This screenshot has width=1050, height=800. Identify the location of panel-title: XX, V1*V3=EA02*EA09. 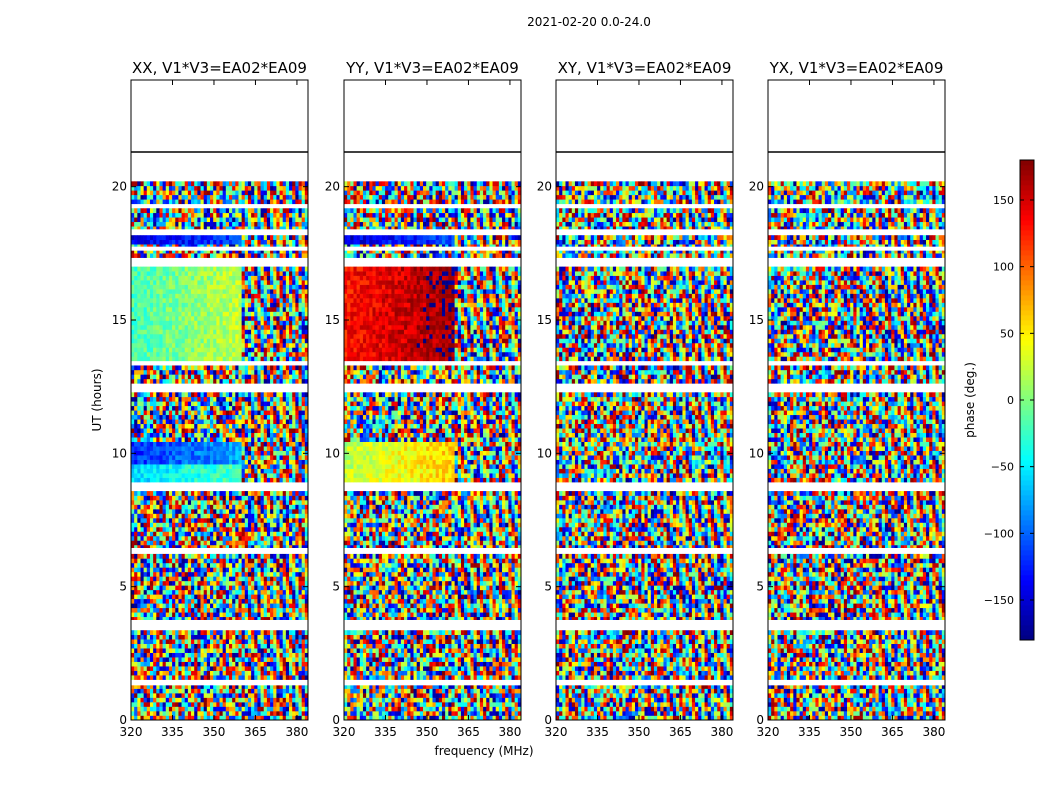
(219, 68).